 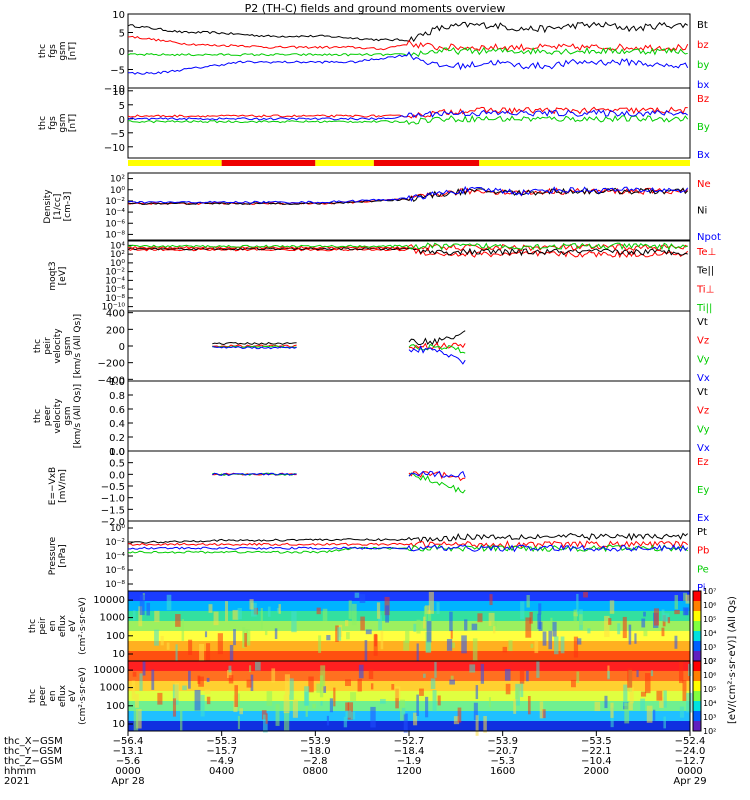 I want to click on y-tick-label: 400, so click(x=115, y=314).